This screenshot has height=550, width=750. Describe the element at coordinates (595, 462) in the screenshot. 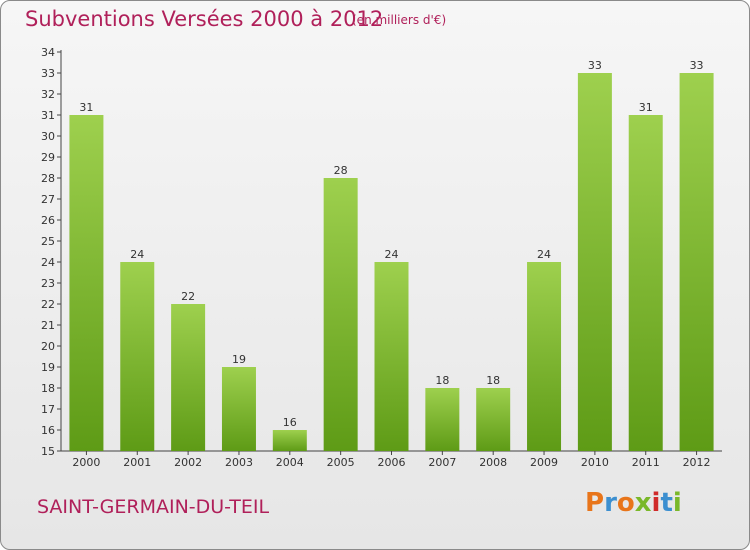

I see `x-tick-label: 2010` at that location.